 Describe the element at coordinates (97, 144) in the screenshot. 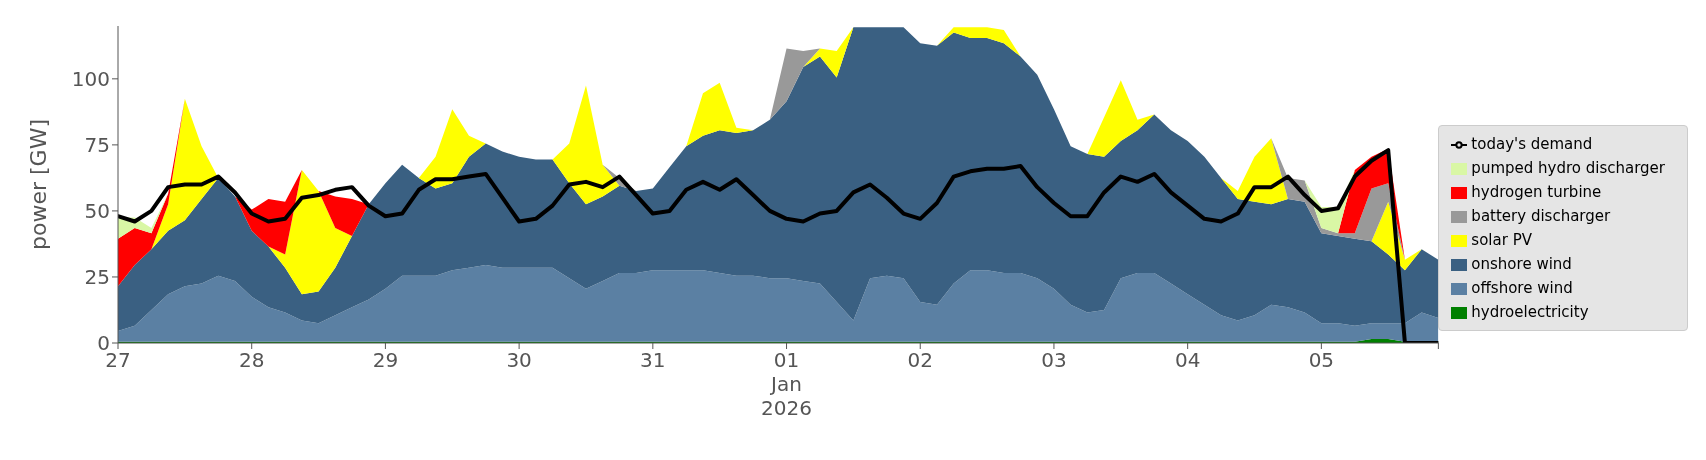

I see `y-tick-label: 75` at that location.